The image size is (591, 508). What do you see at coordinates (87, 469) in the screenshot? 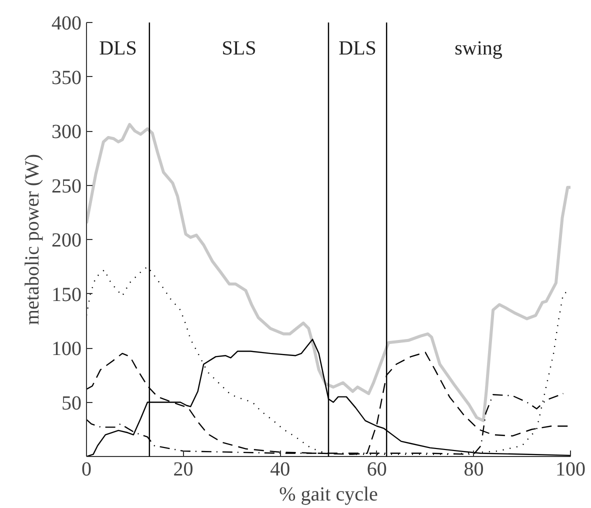
I see `x-tick-label: 0` at bounding box center [87, 469].